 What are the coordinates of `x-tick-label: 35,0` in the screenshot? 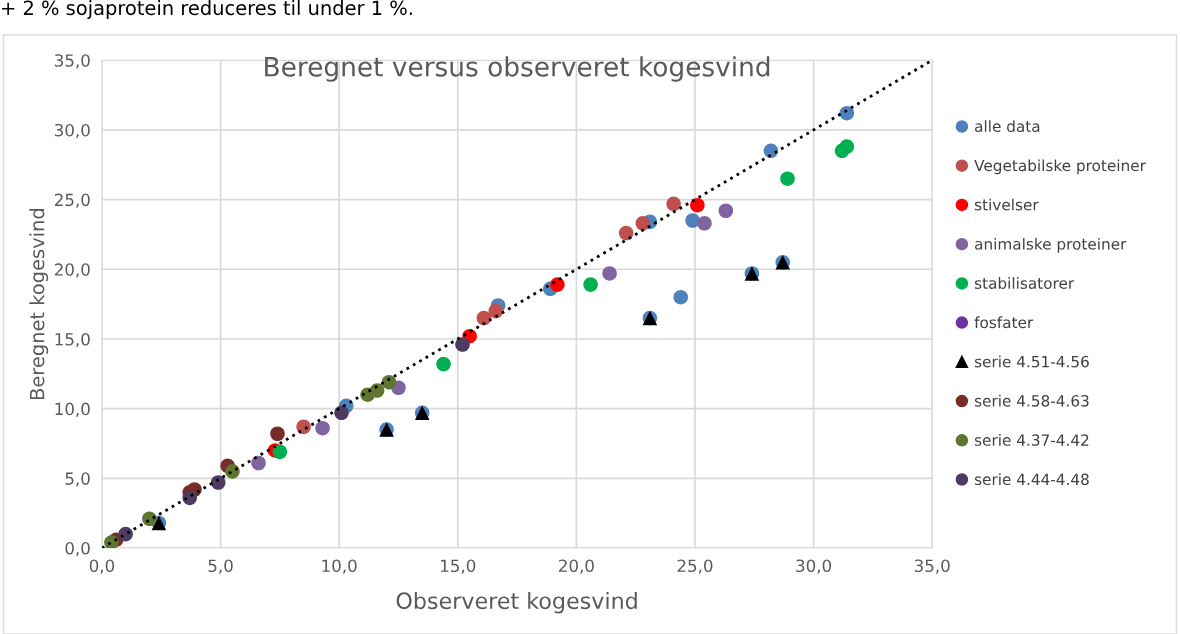 It's located at (932, 566).